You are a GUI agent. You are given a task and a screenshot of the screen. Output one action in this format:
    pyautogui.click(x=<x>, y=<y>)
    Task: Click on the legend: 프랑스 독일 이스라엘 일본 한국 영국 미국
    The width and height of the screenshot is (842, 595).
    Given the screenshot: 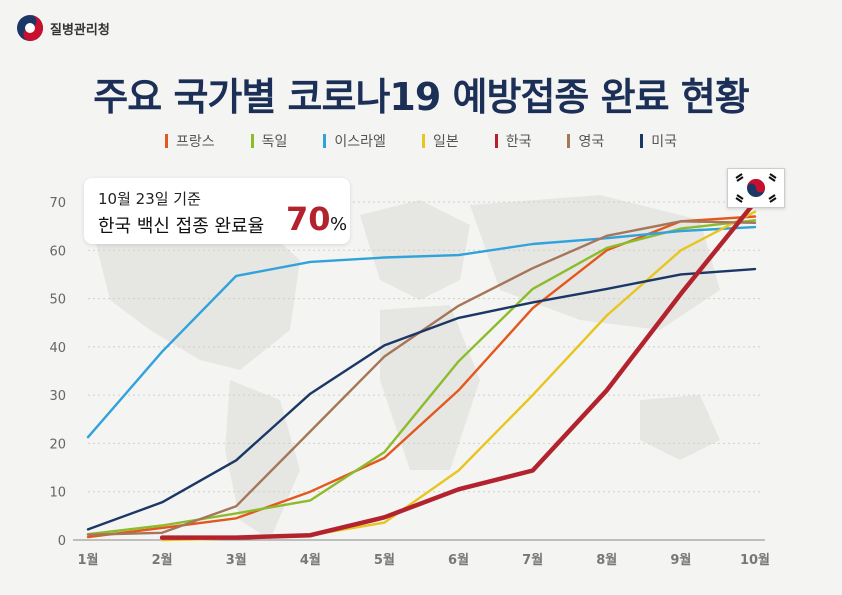 What is the action you would take?
    pyautogui.click(x=421, y=141)
    